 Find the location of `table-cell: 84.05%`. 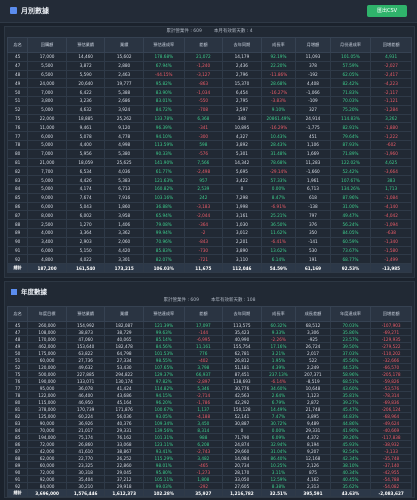

table-cell: 84.05% is located at coordinates (350, 232).